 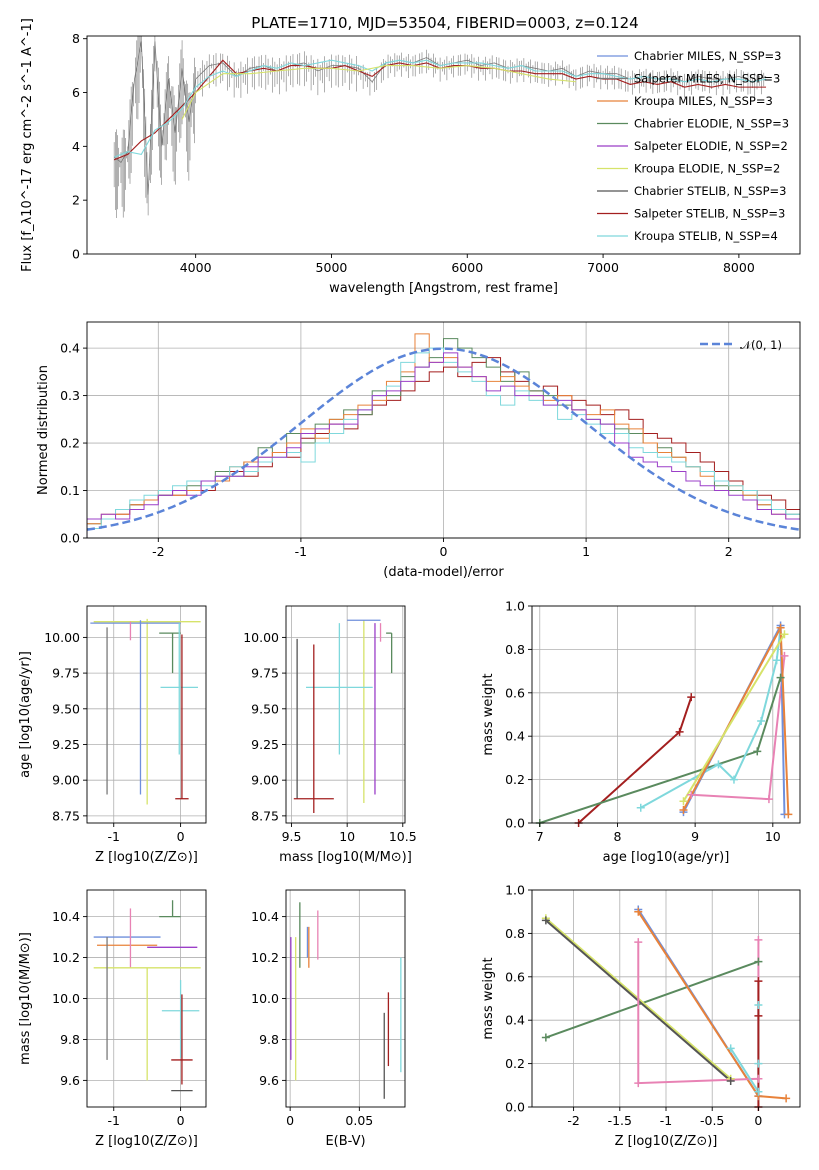 I want to click on x-tick-label: 7000, so click(x=603, y=267).